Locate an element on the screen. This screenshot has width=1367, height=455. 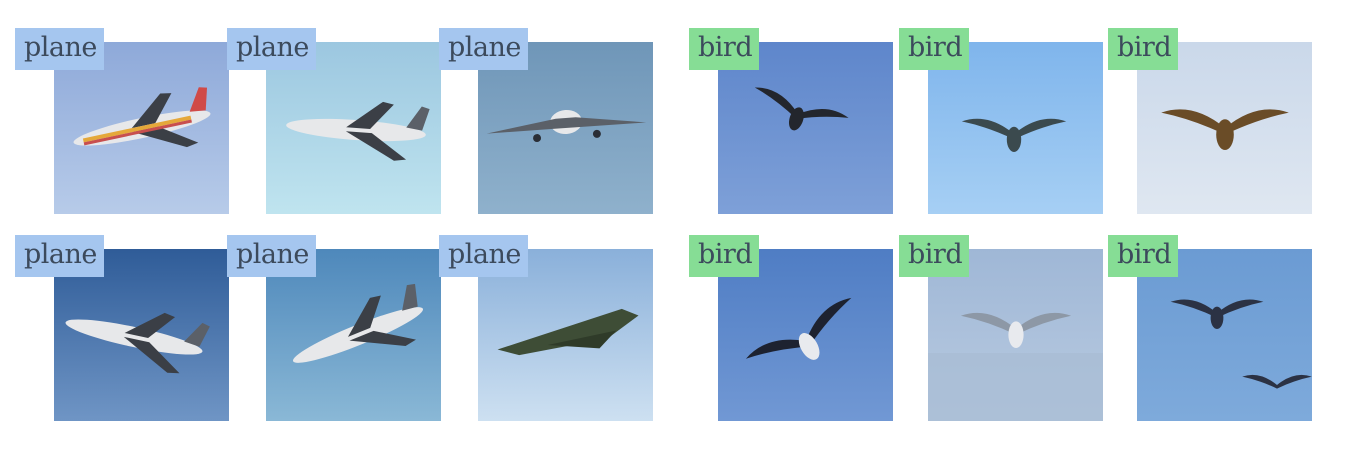
jet-green-figure is located at coordinates (568, 332).